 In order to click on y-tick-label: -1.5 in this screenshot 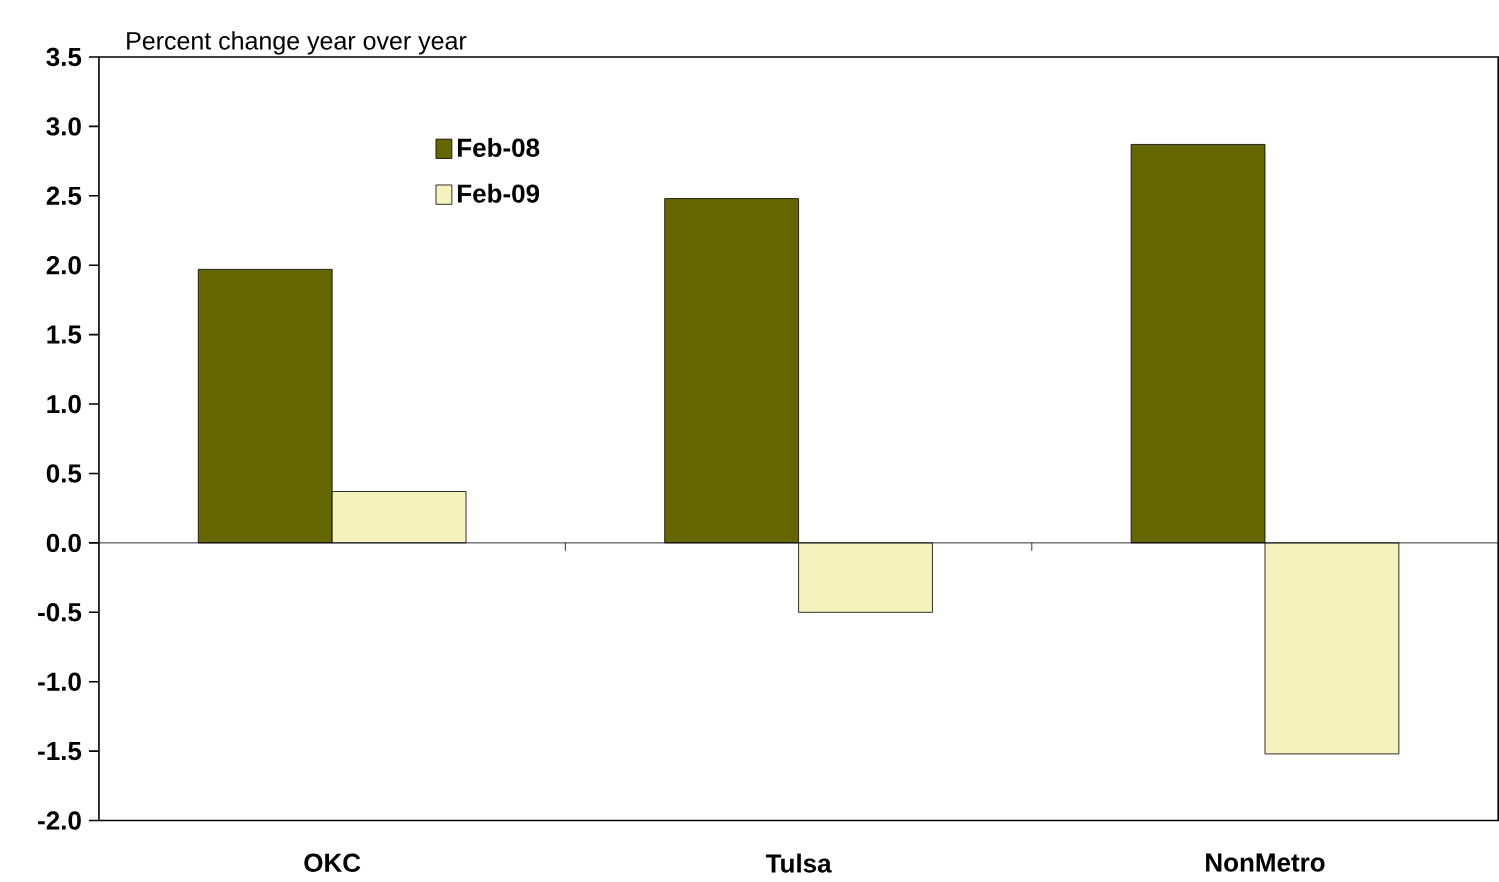, I will do `click(60, 751)`.